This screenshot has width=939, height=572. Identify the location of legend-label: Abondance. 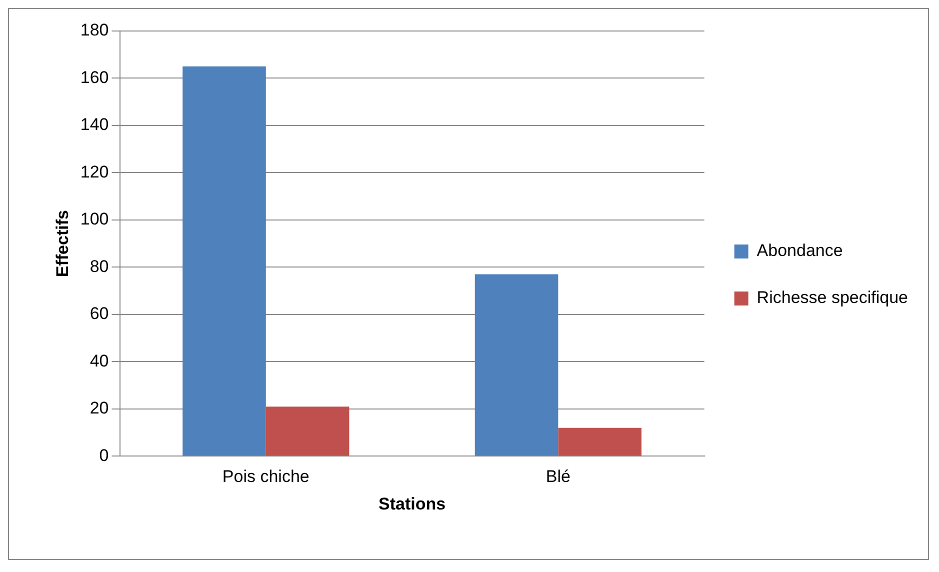
(799, 250).